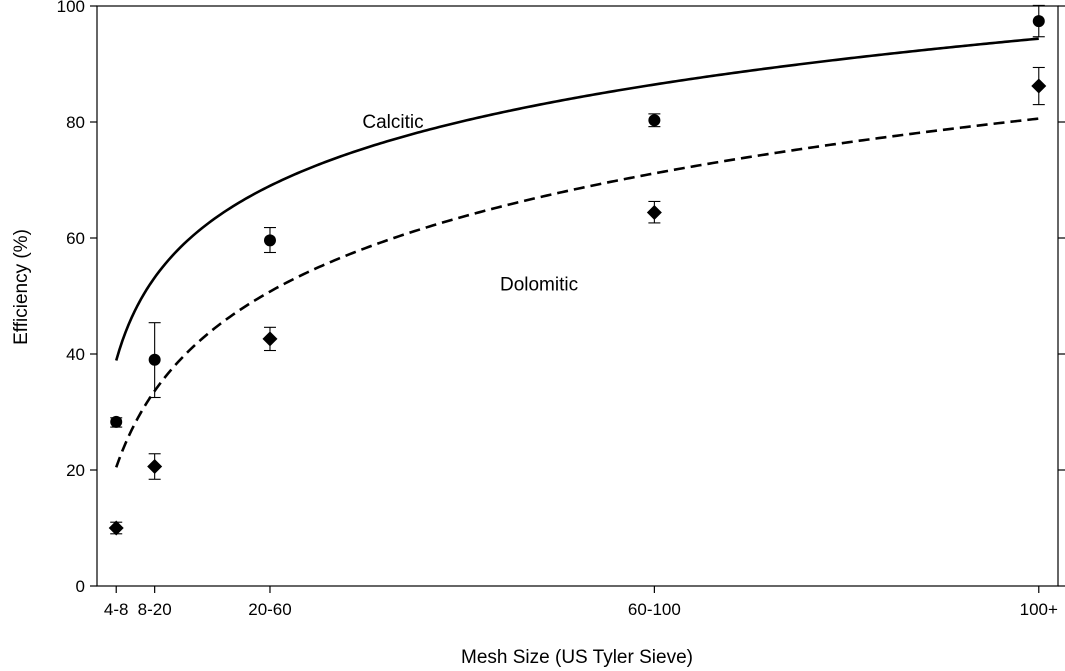 This screenshot has width=1065, height=671. What do you see at coordinates (577, 657) in the screenshot?
I see `x-axis-title: Mesh Size (US Tyler Sieve)` at bounding box center [577, 657].